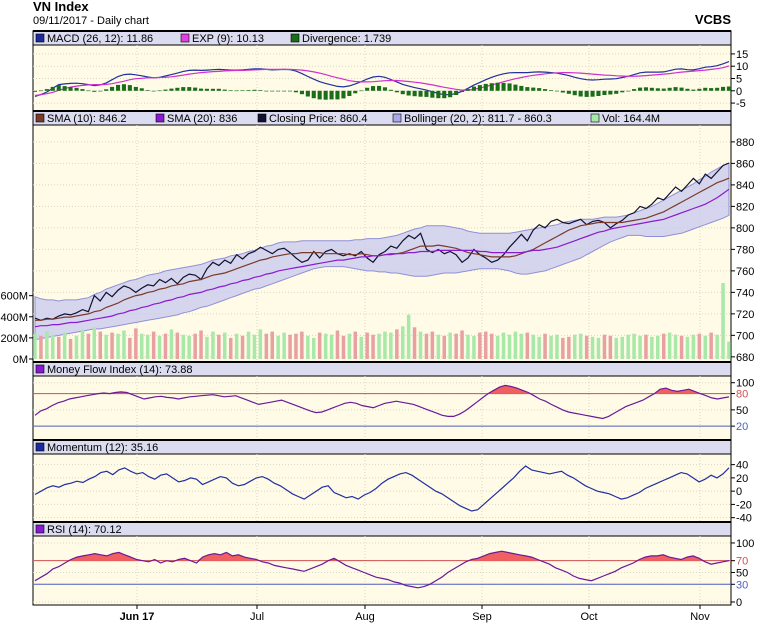 This screenshot has height=631, width=765. Describe the element at coordinates (745, 186) in the screenshot. I see `ytick-label-price-2: 840` at that location.